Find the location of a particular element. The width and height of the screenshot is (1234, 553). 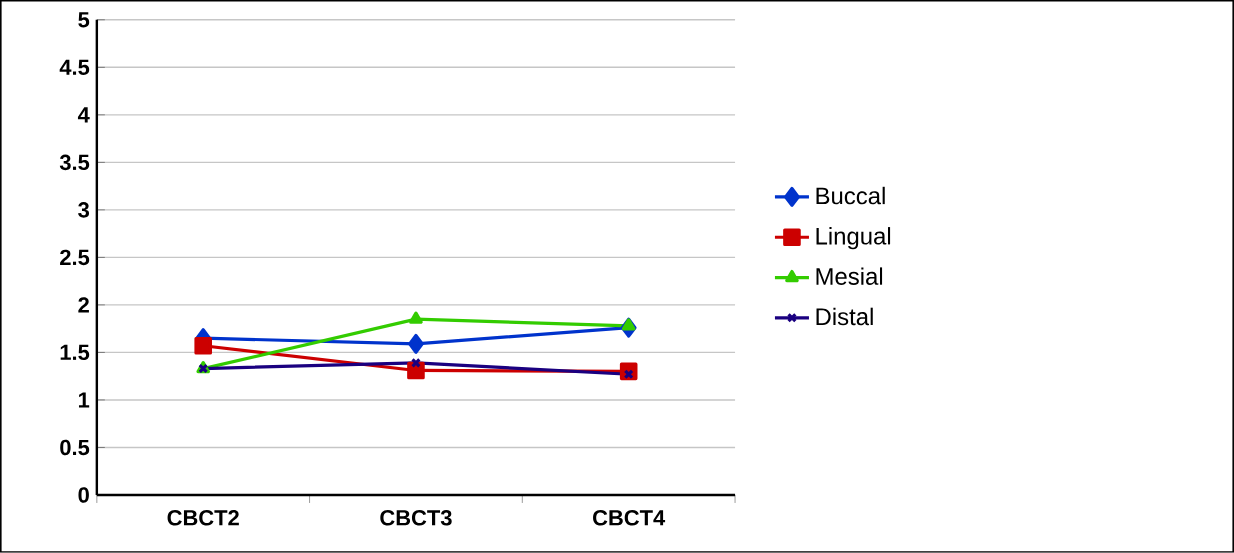

y-tick-label: 0.5 is located at coordinates (75, 447).